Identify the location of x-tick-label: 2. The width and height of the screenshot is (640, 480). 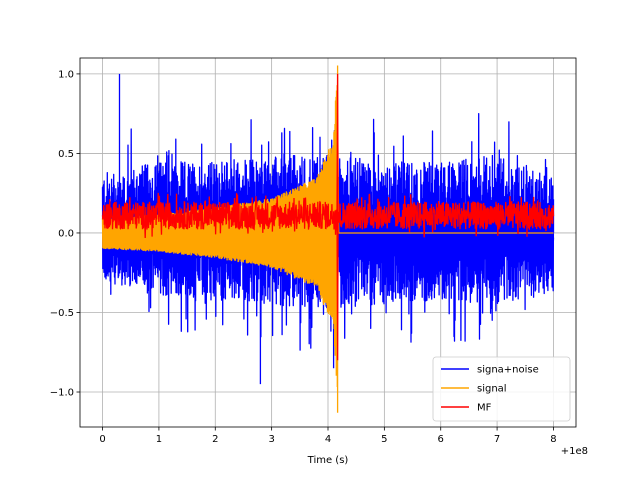
(215, 439).